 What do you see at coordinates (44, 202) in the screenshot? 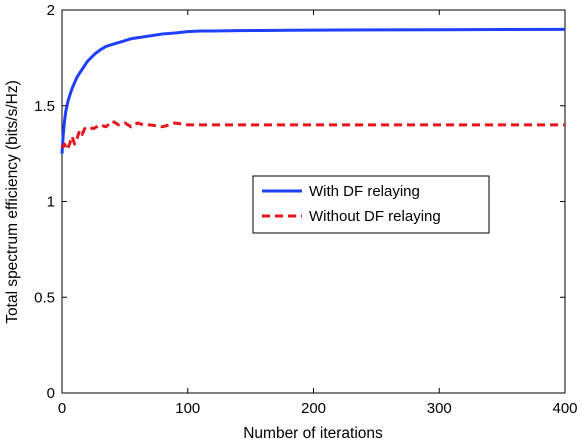
I see `y-tick-labels: 0 0.5 1 1.5 2` at bounding box center [44, 202].